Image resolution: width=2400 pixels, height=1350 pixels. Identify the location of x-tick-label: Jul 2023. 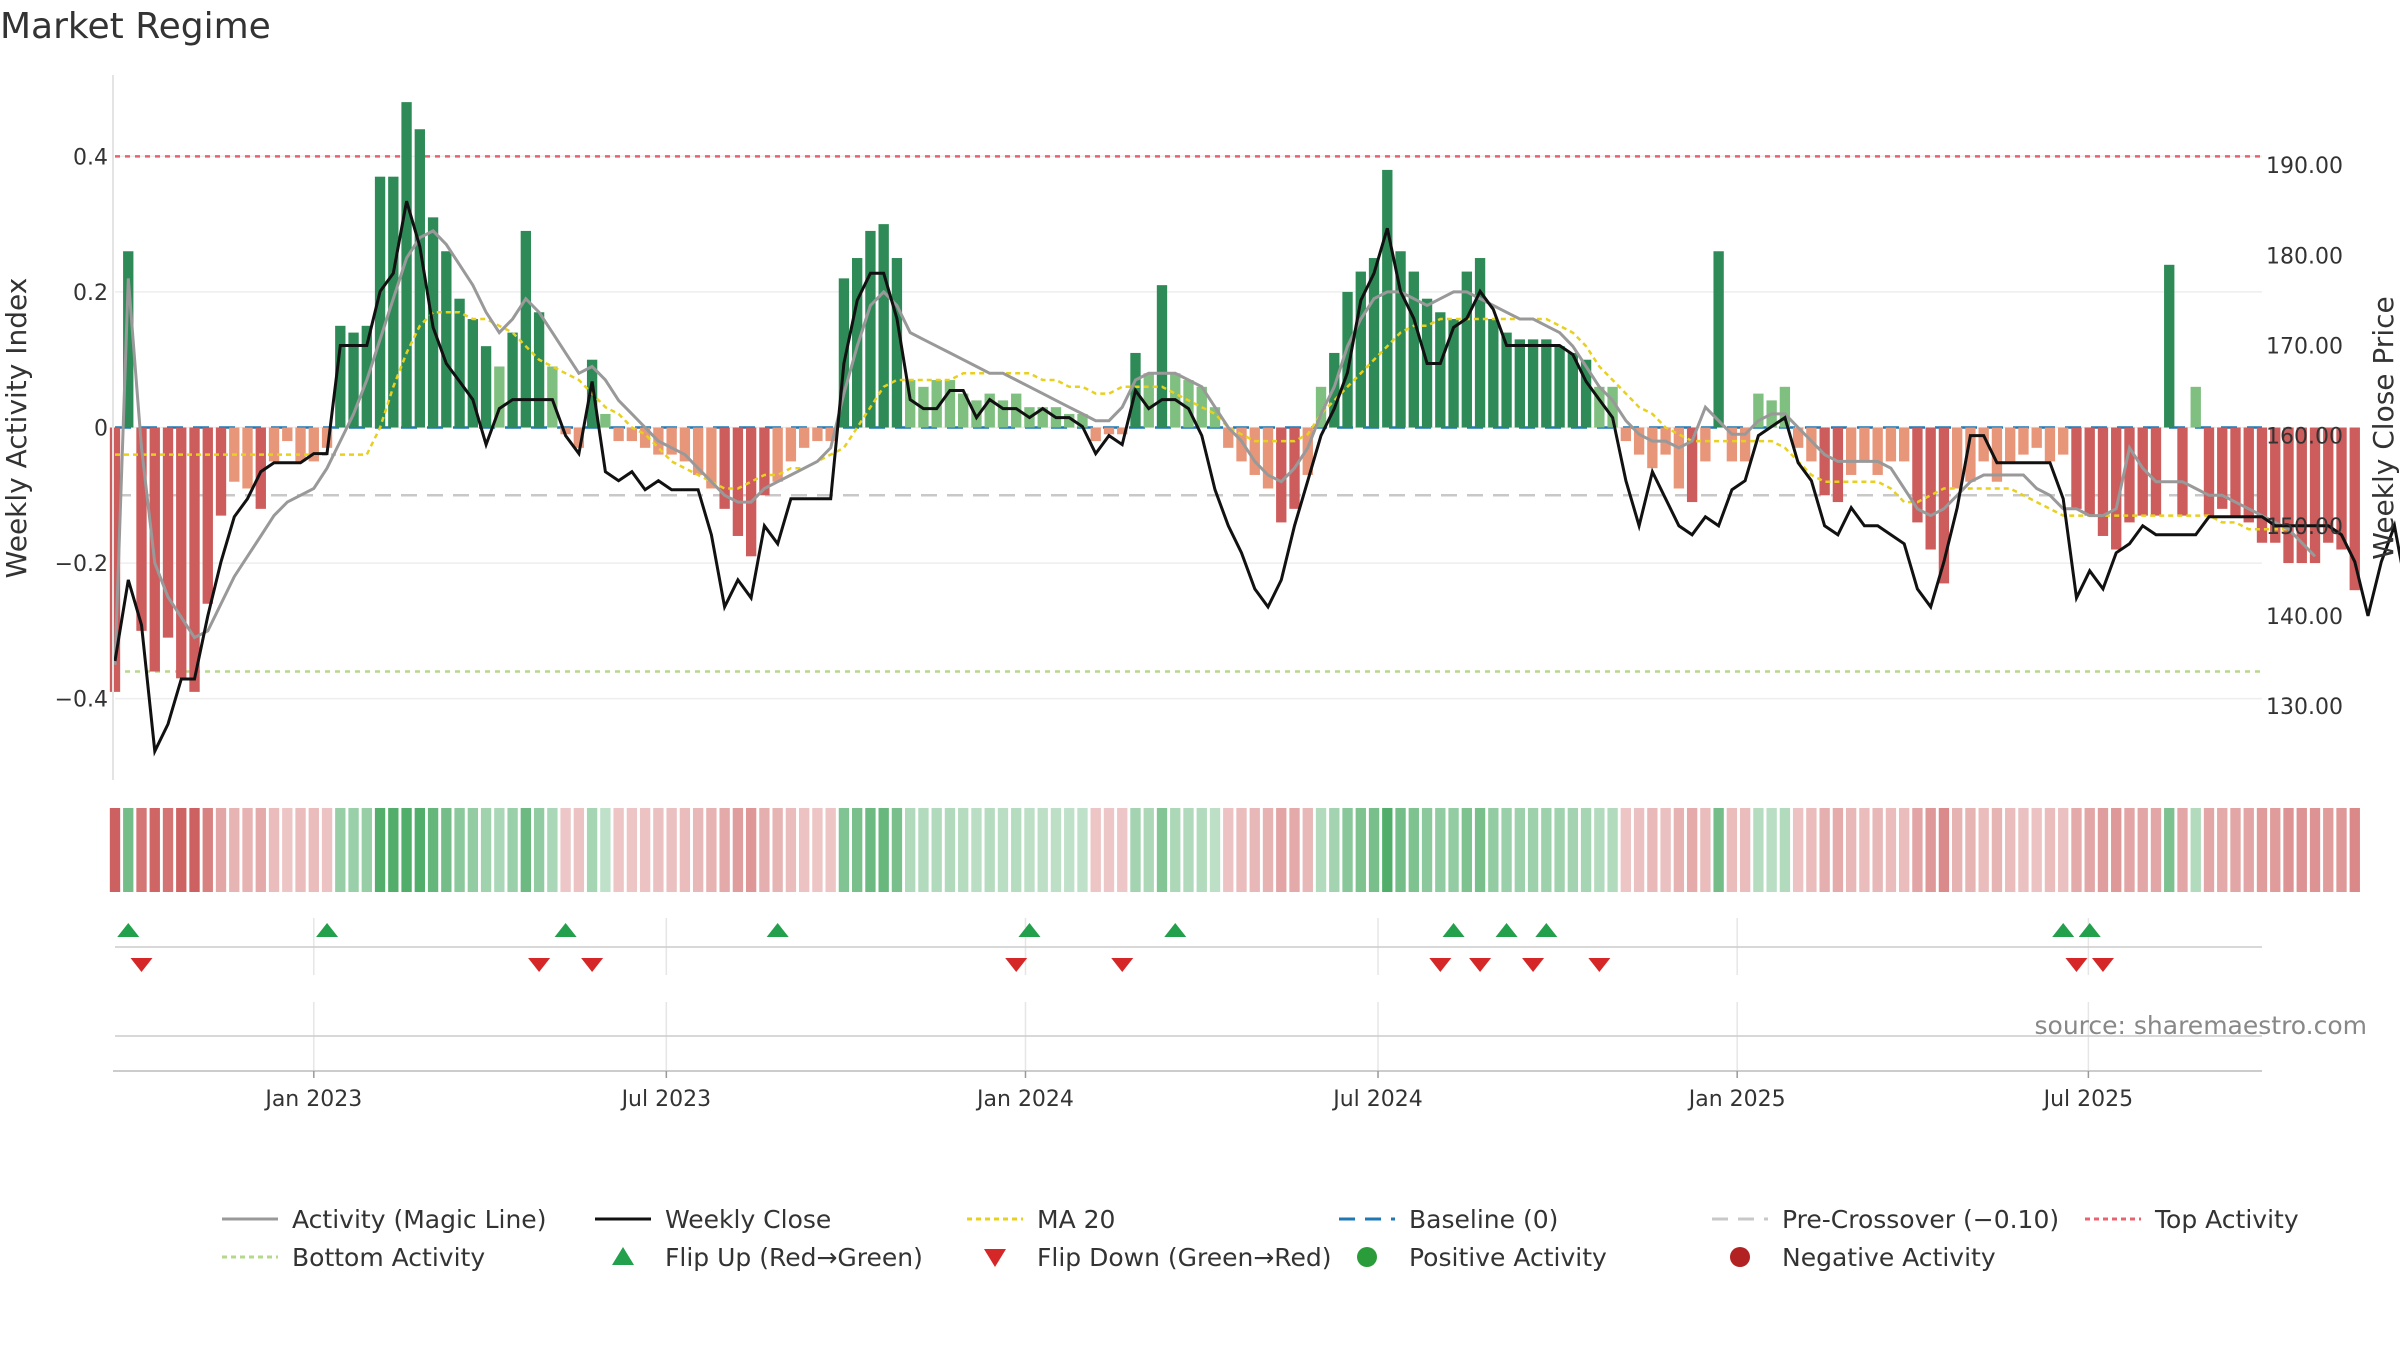
(666, 1099).